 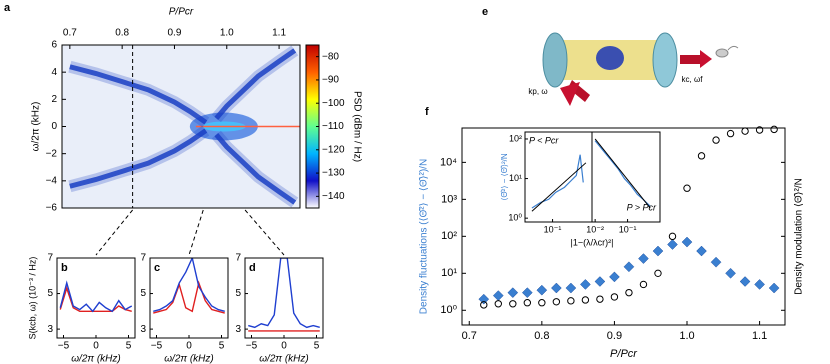 I want to click on y-tick-label: 5, so click(x=238, y=293).